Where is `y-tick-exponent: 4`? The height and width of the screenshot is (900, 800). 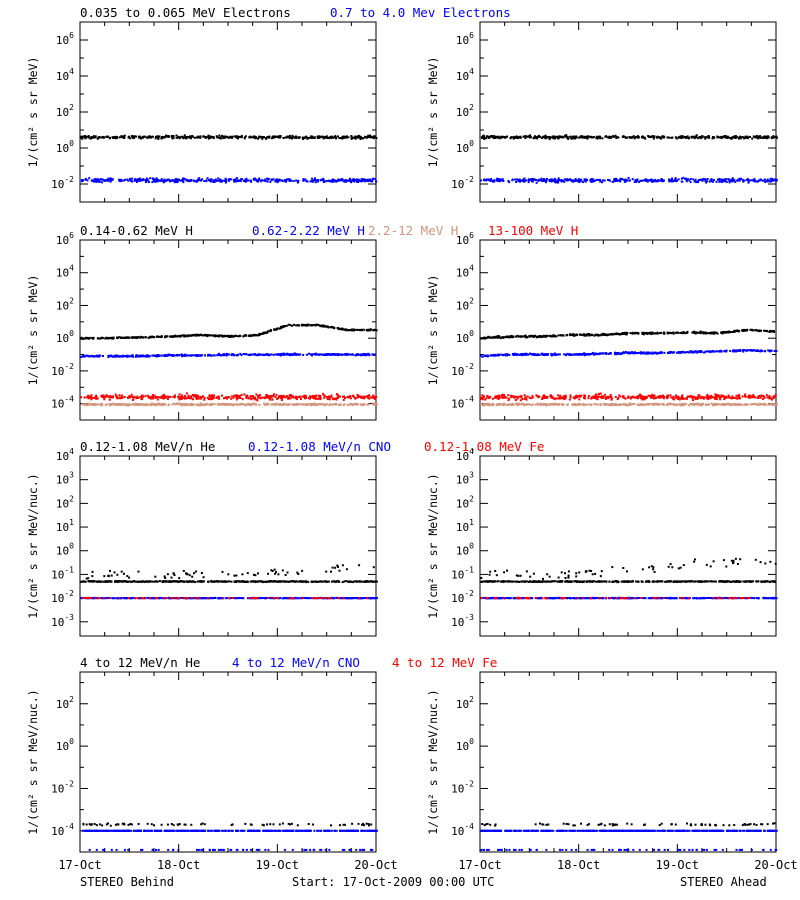 y-tick-exponent: 4 is located at coordinates (471, 71).